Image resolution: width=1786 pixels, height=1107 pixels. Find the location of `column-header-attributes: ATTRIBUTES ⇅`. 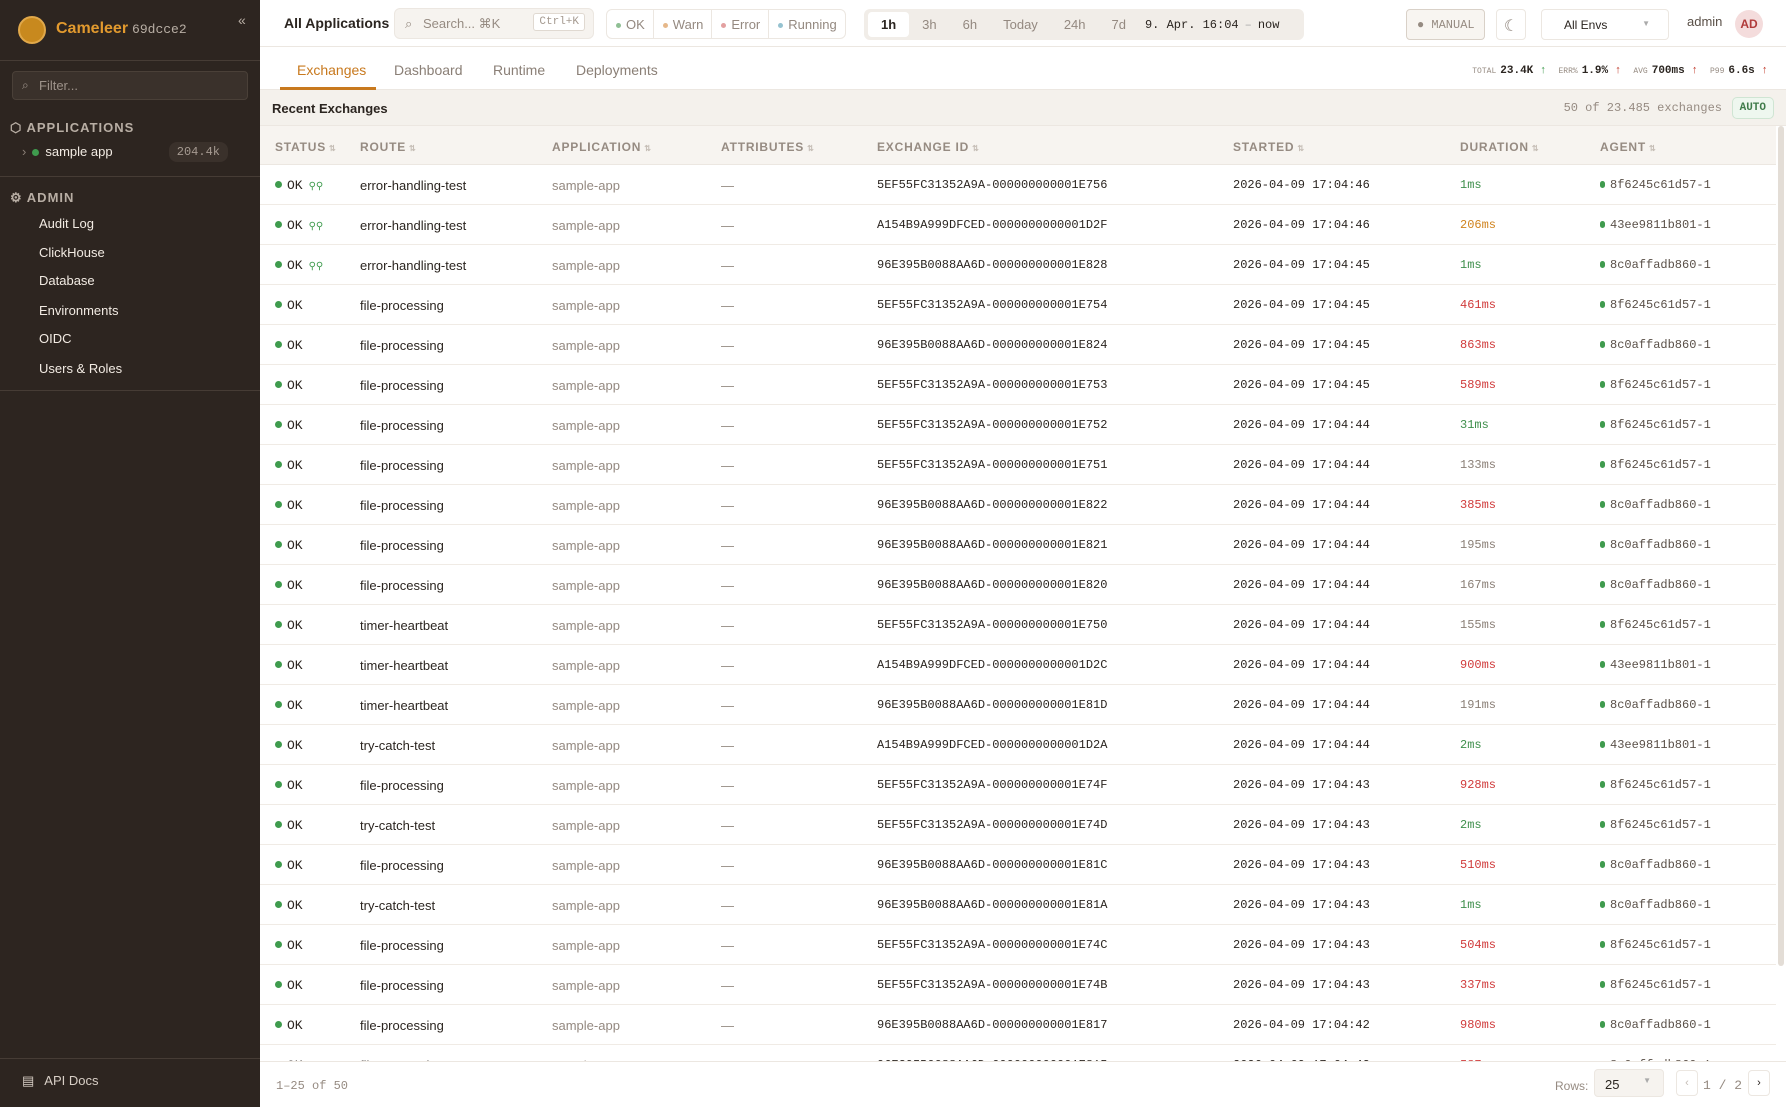

column-header-attributes: ATTRIBUTES ⇅ is located at coordinates (768, 147).